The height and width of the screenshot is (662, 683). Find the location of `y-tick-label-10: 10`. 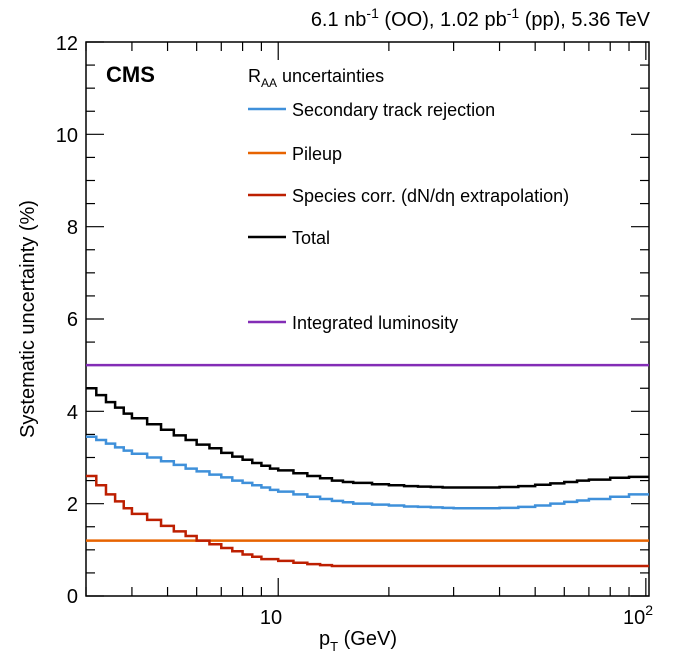

y-tick-label-10: 10 is located at coordinates (67, 136).